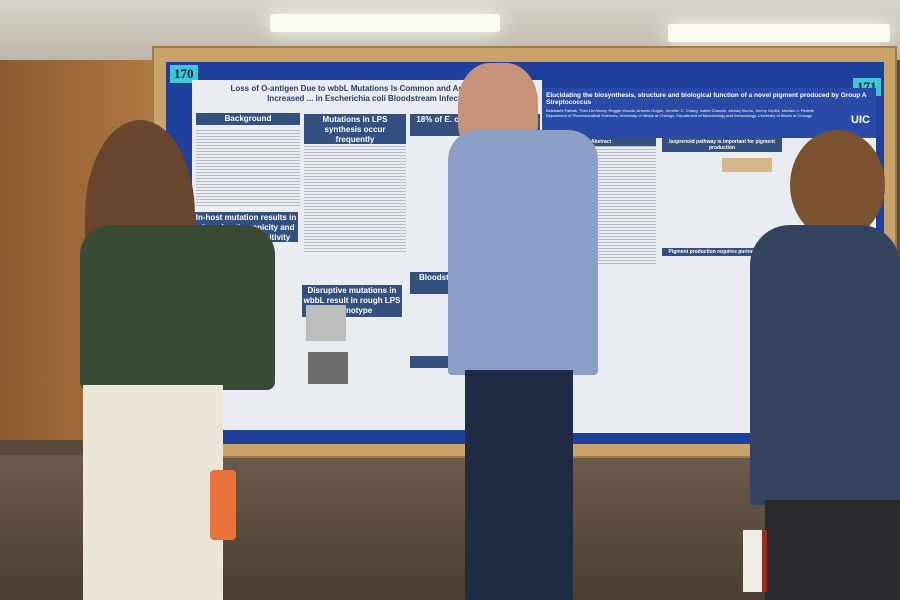  Describe the element at coordinates (755, 561) in the screenshot. I see `book` at that location.